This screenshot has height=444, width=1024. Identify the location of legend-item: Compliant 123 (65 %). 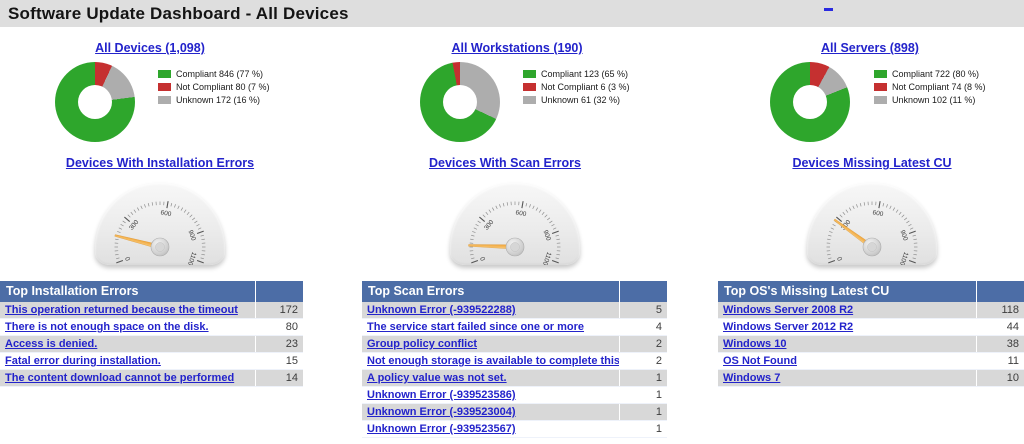
(576, 73).